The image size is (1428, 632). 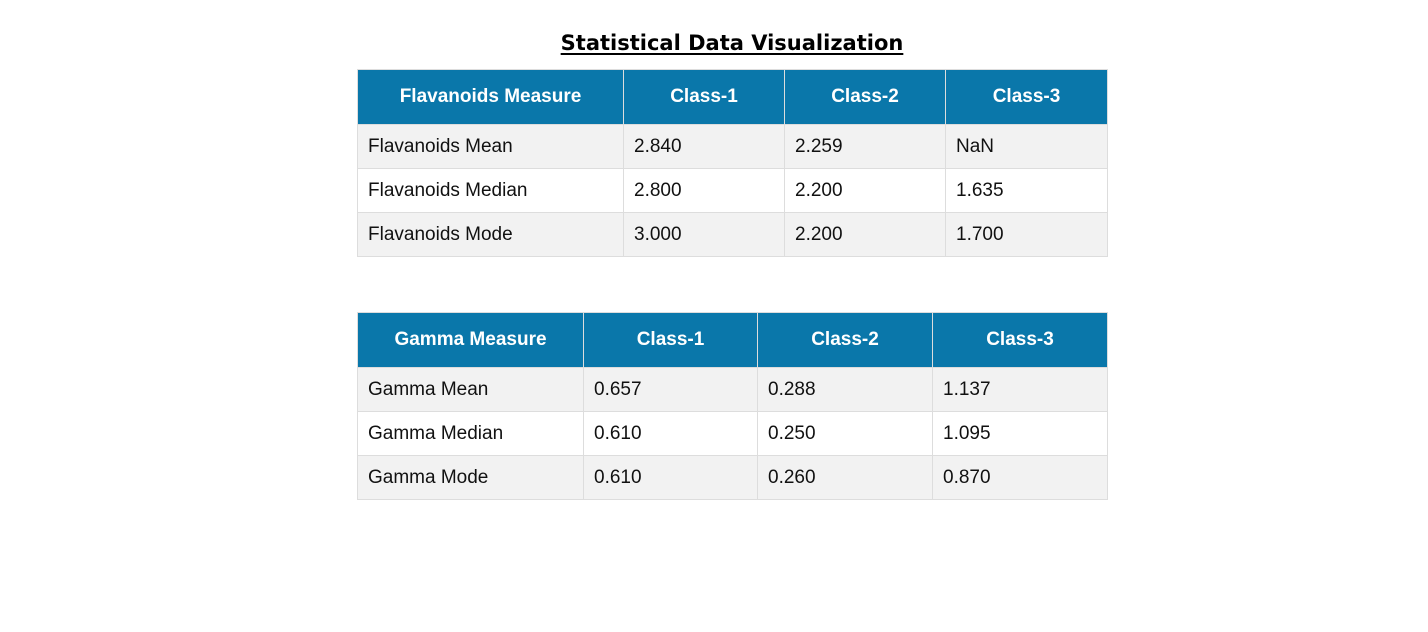 I want to click on table-header-row: Gamma Measure Class-1 Class-2 Class-3, so click(x=732, y=340).